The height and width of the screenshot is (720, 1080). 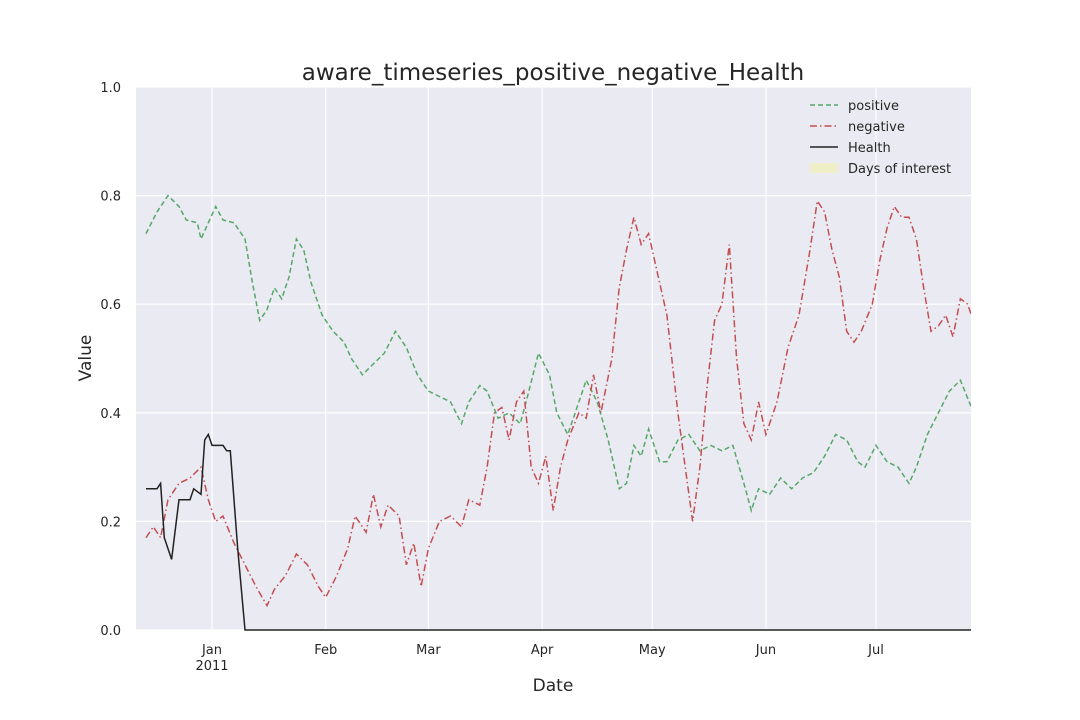 What do you see at coordinates (553, 686) in the screenshot?
I see `x-axis-title: Date` at bounding box center [553, 686].